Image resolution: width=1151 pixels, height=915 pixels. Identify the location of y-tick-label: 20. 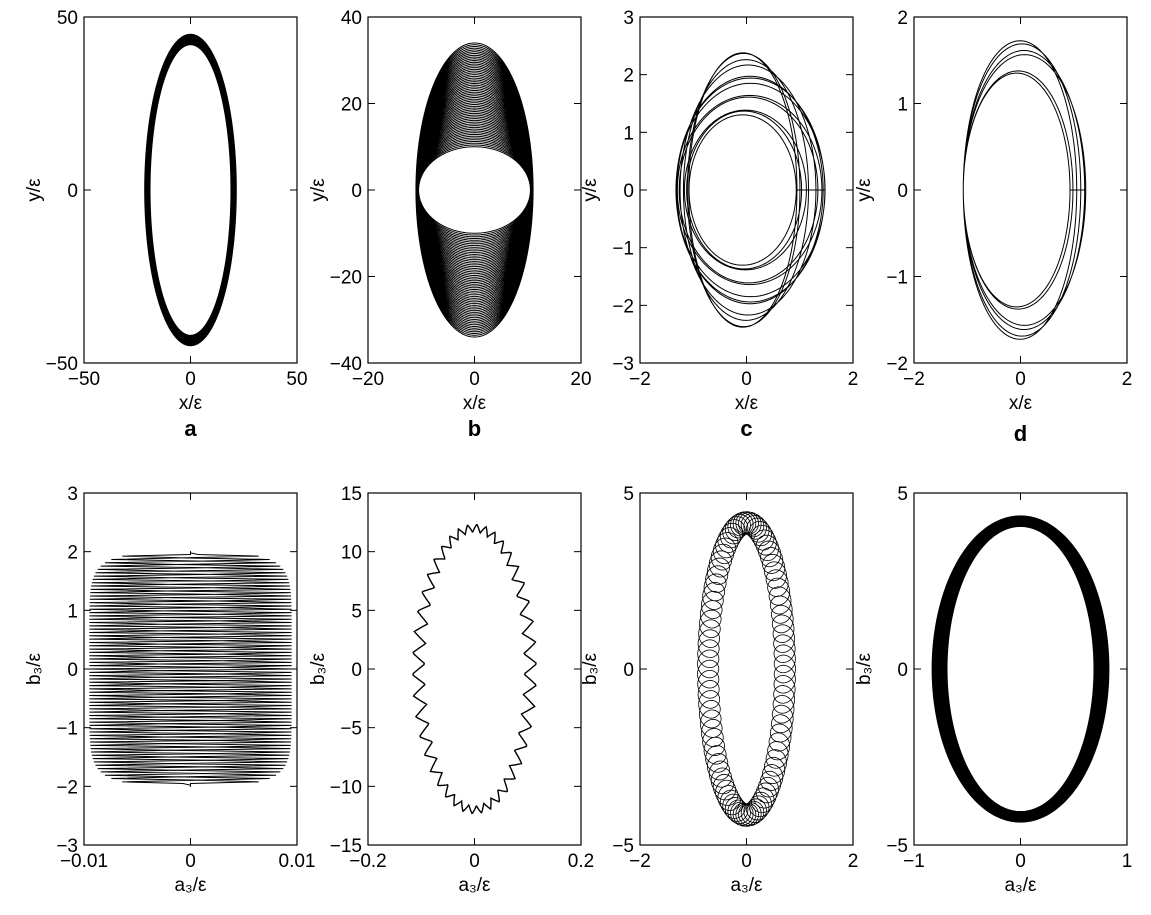
(351, 105).